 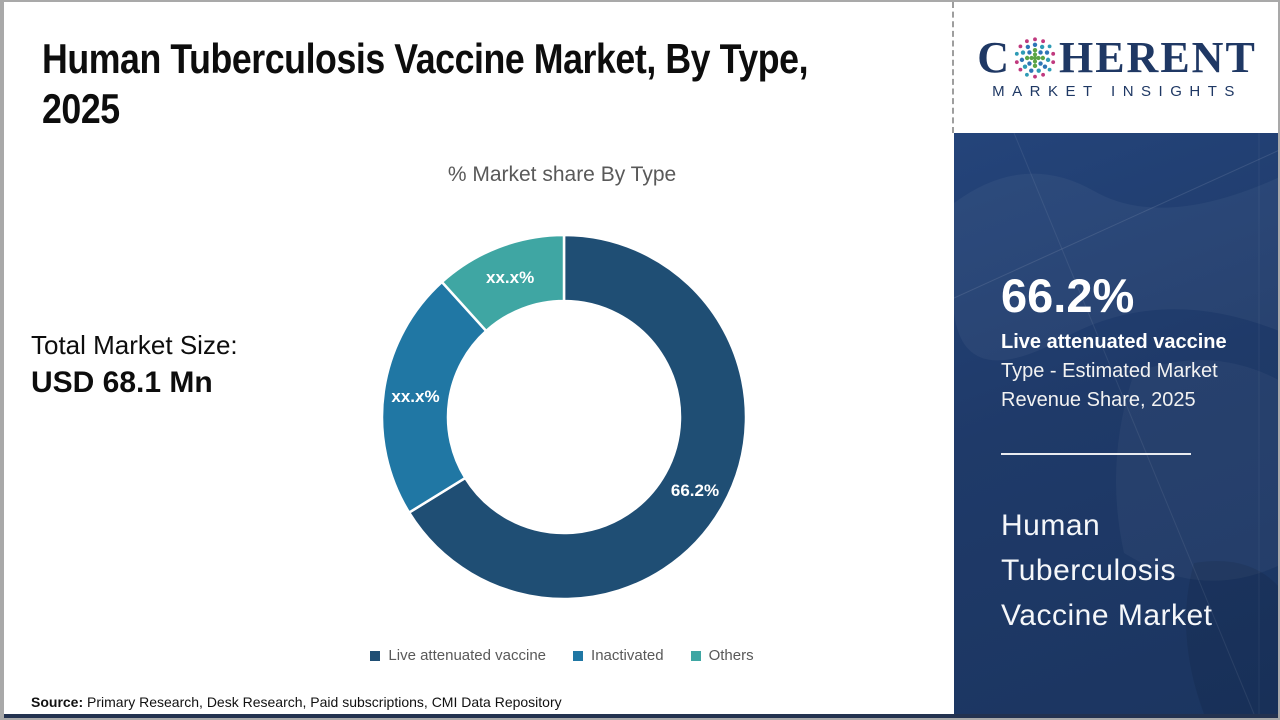 I want to click on legend-label: Inactivated, so click(x=627, y=655).